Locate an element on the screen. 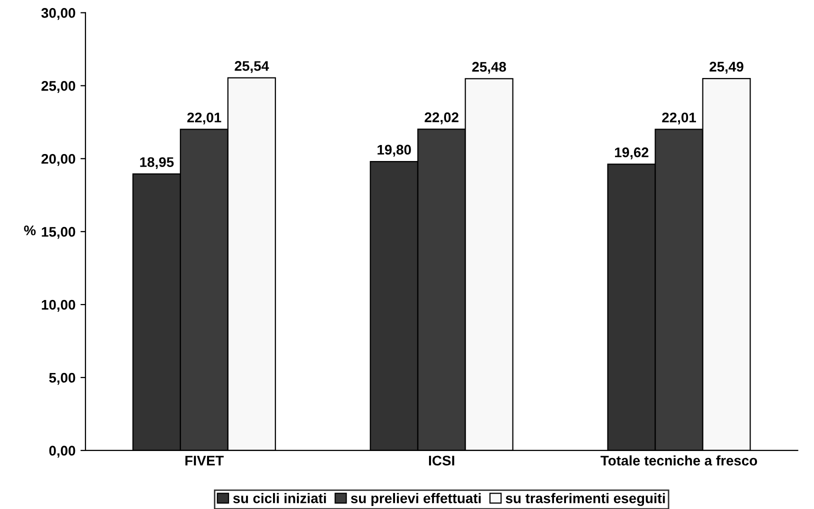  x-tick-label: ICSI is located at coordinates (441, 461).